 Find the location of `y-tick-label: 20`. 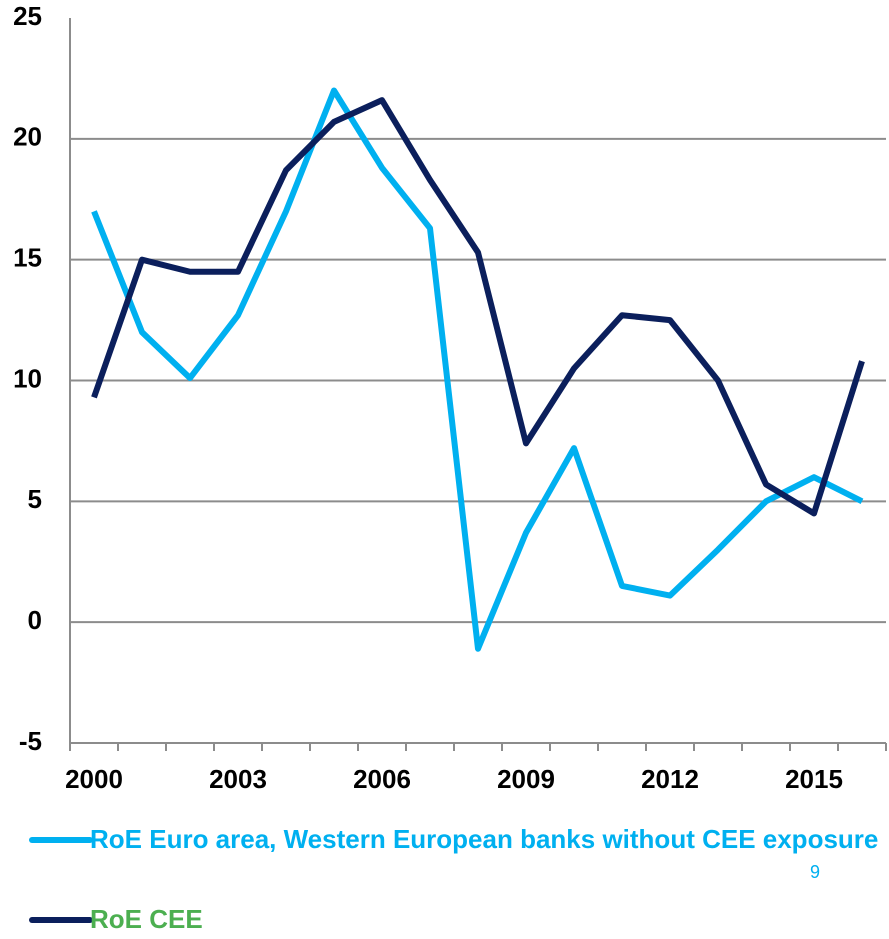

y-tick-label: 20 is located at coordinates (27, 137).